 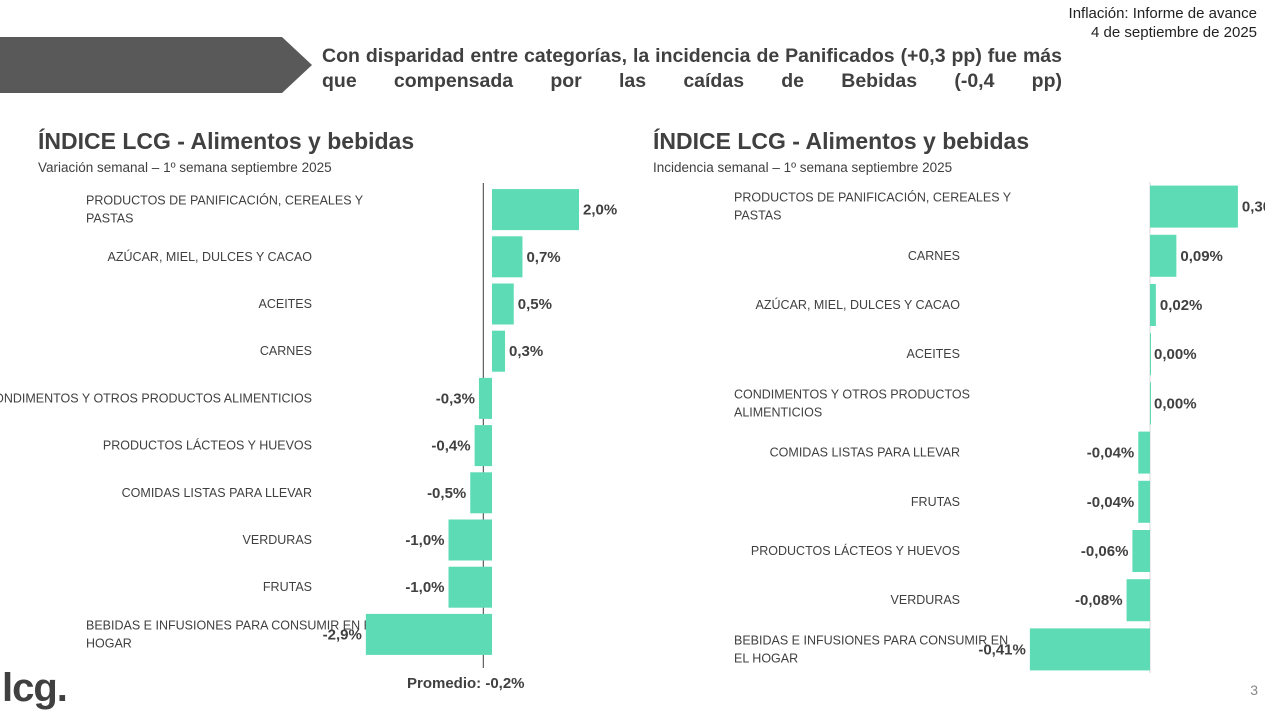 I want to click on data-label: -0,3%, so click(x=455, y=398).